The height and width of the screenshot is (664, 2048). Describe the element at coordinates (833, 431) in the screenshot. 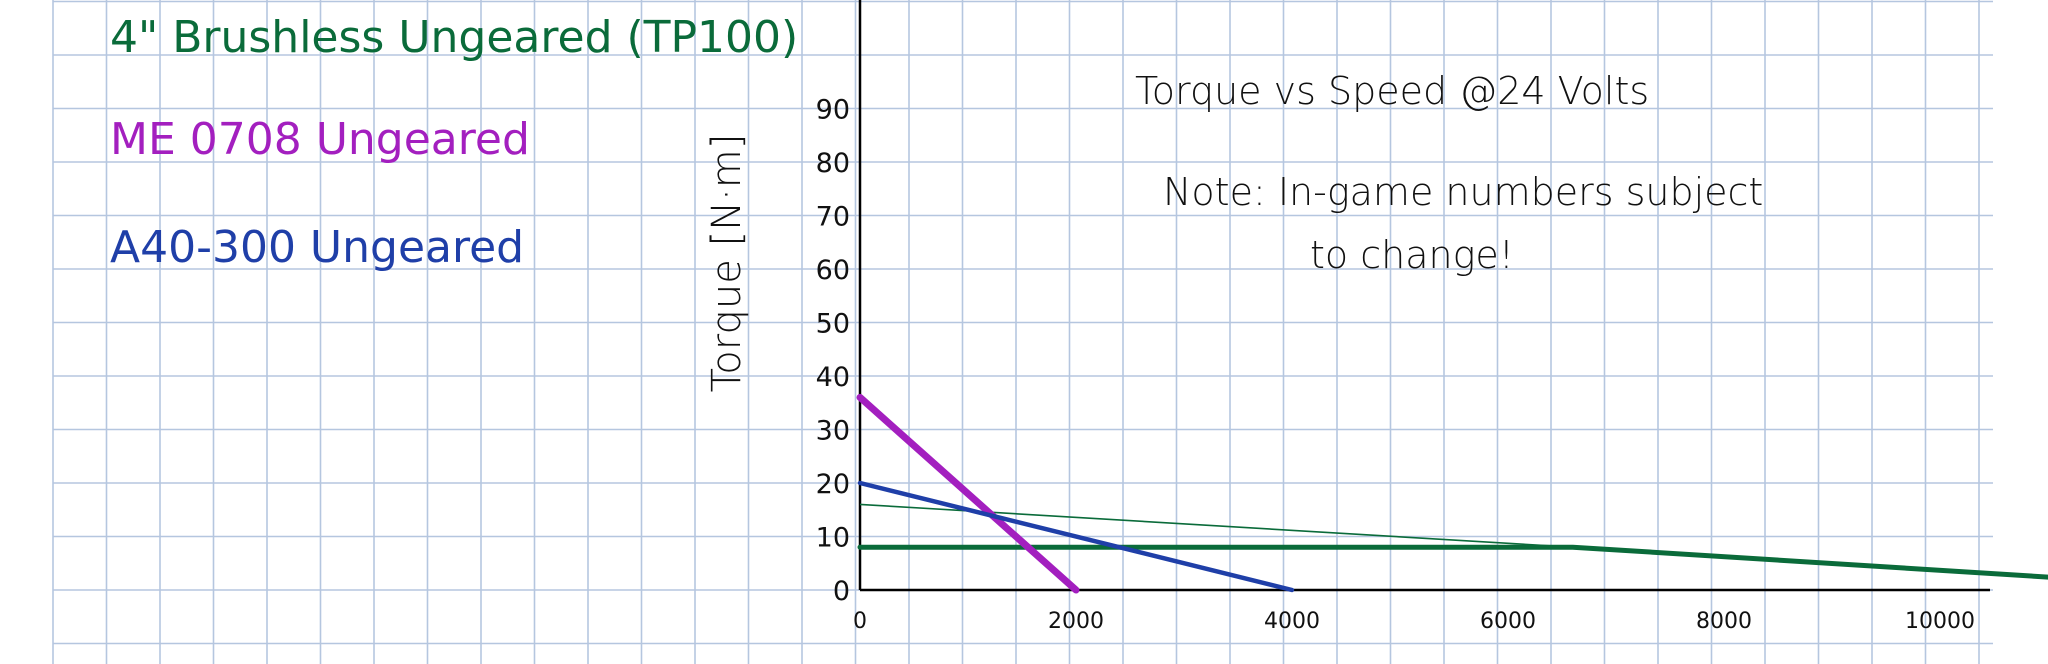

I see `y-tick-label: 30` at that location.